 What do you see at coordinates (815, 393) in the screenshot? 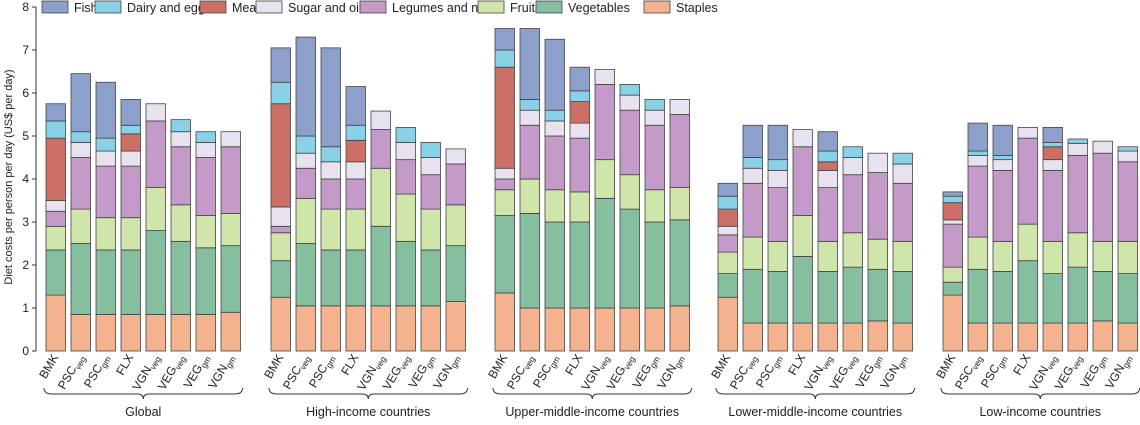
I see `group-bracket` at bounding box center [815, 393].